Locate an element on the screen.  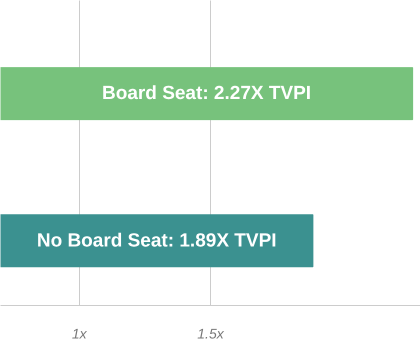
x-tick-label: 1x is located at coordinates (80, 334).